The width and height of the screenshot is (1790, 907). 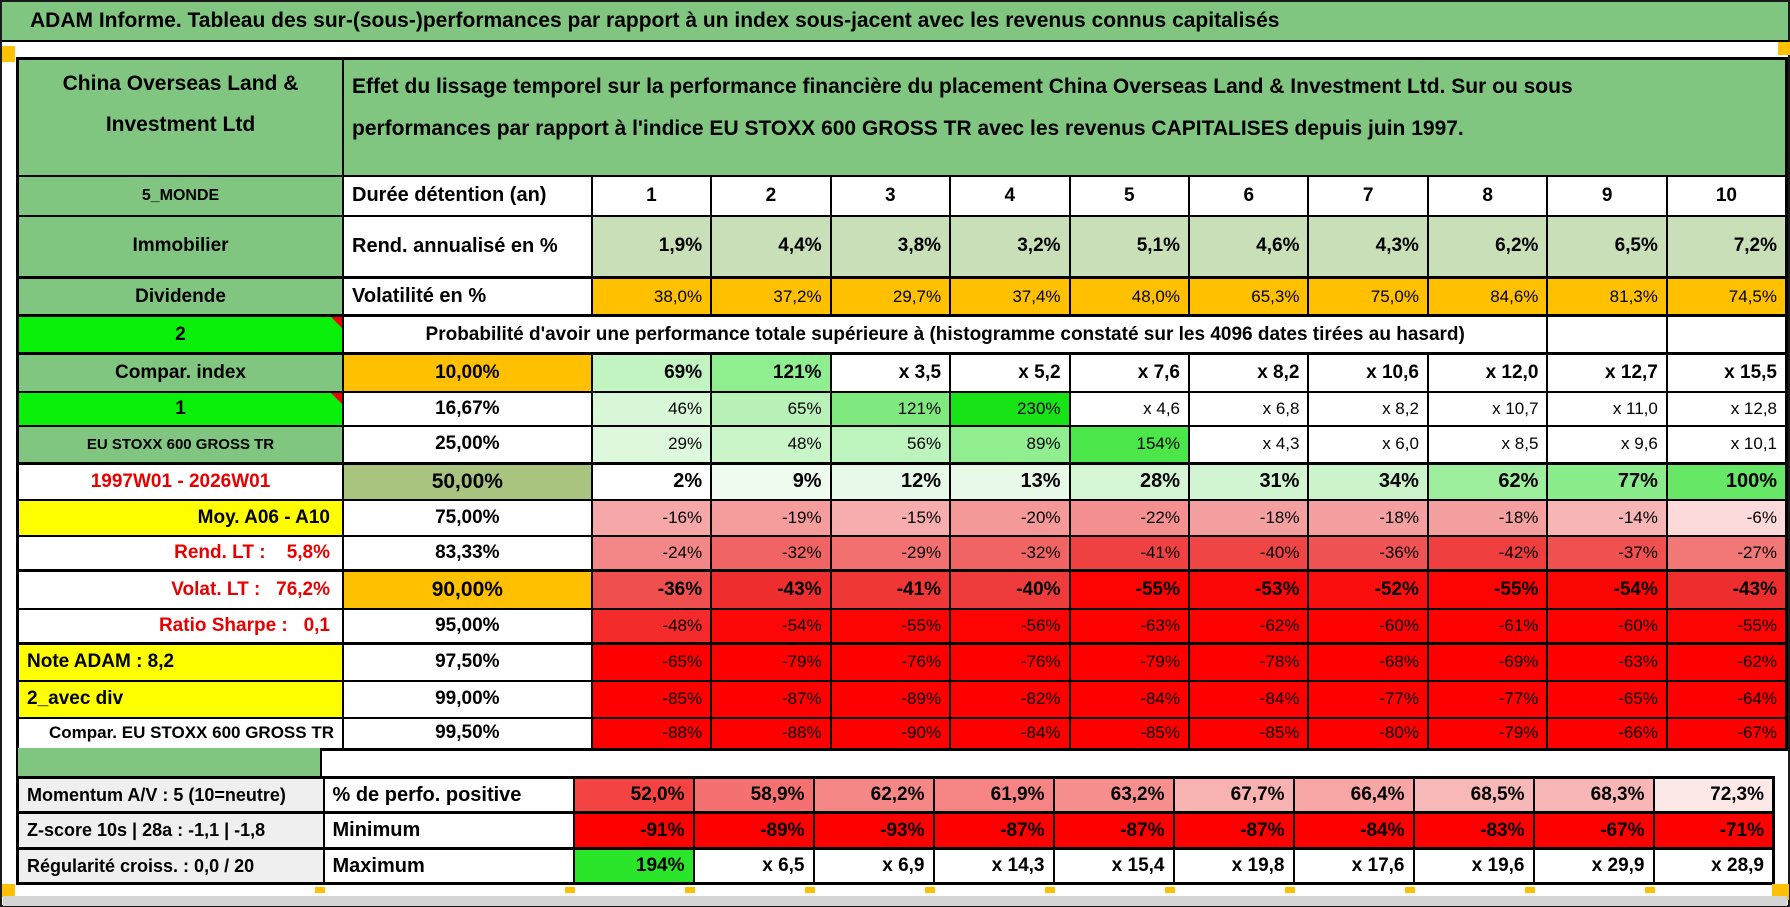 I want to click on spreadsheet-cell: -76%, so click(x=1010, y=662).